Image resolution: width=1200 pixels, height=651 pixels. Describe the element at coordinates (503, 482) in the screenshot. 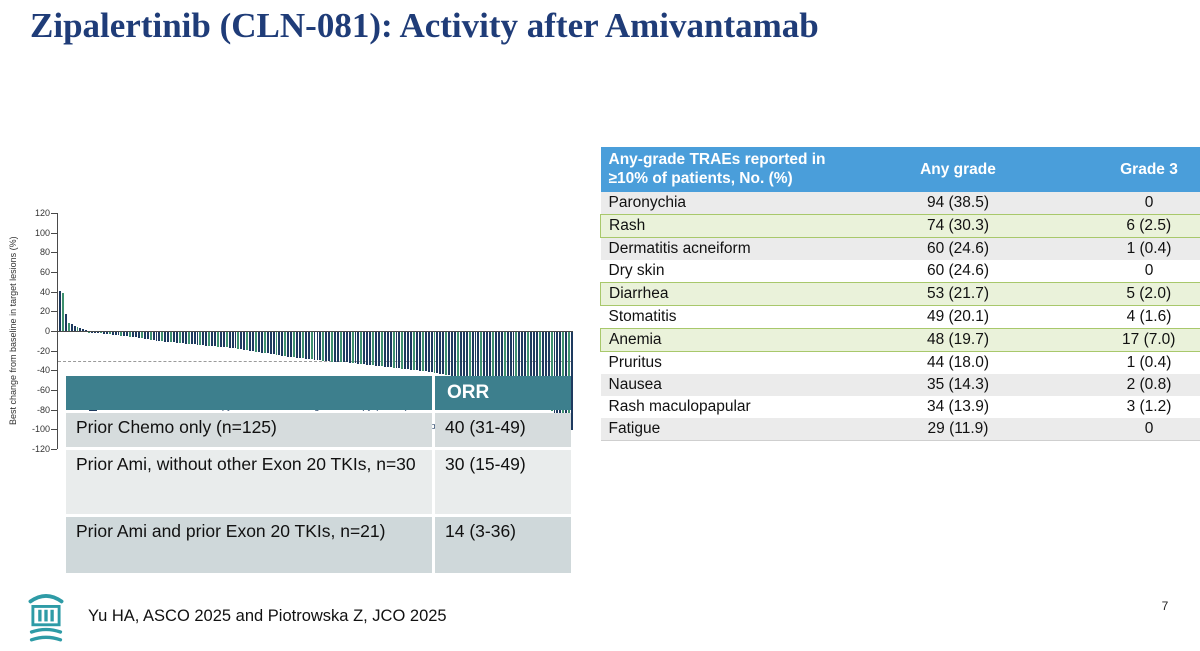

I see `orr-row-value: 30 (15-49)` at that location.